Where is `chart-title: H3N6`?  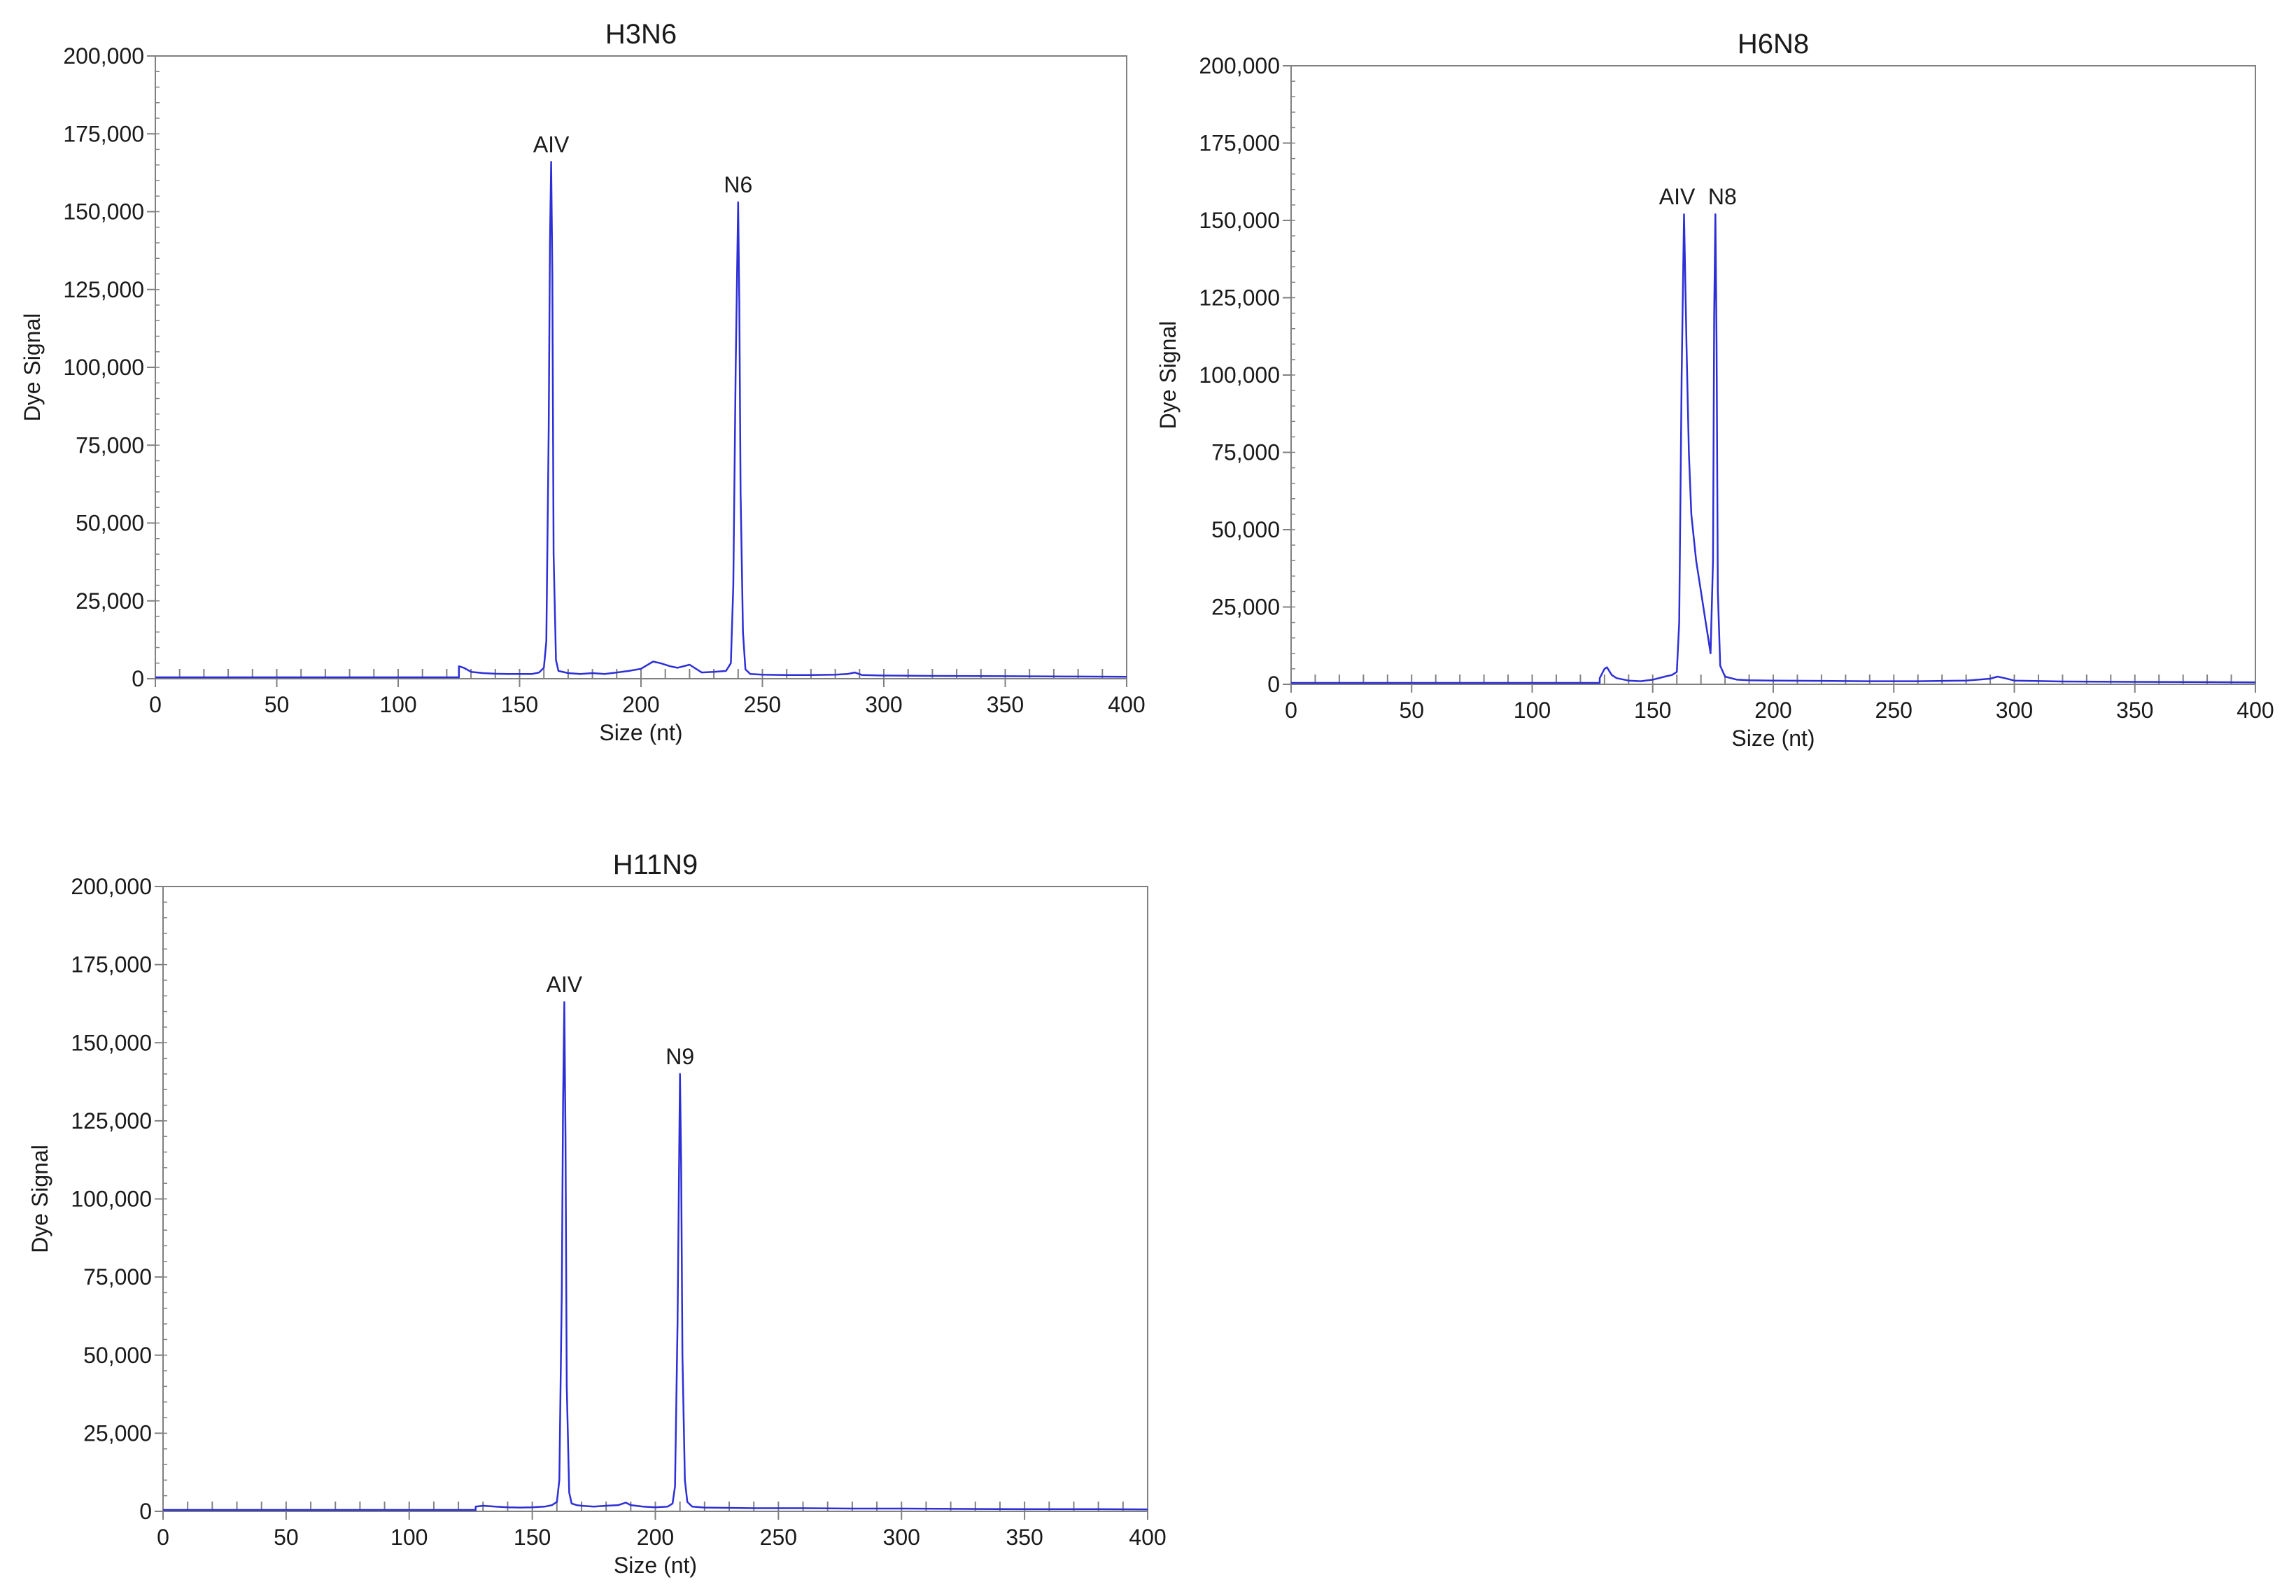
chart-title: H3N6 is located at coordinates (641, 34).